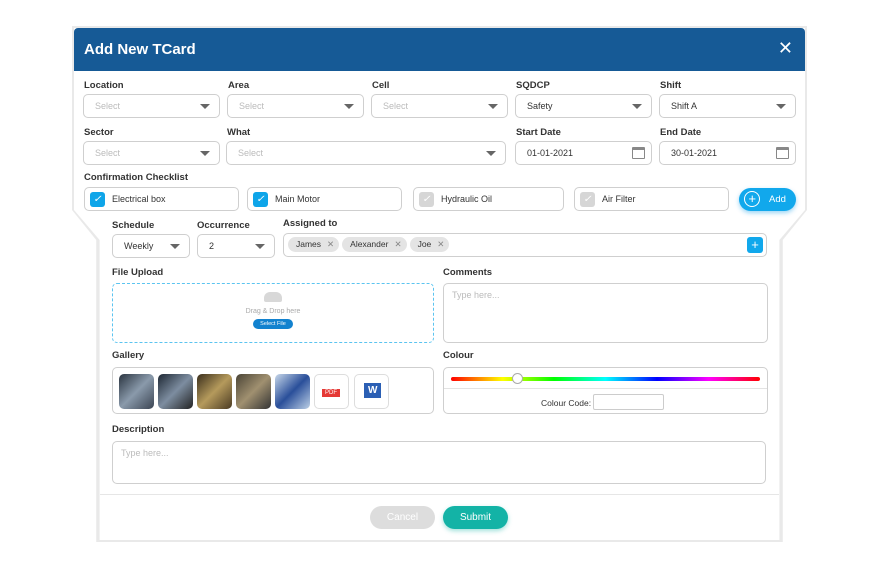 The image size is (878, 566). What do you see at coordinates (767, 199) in the screenshot?
I see `add-checklist-button: + Add` at bounding box center [767, 199].